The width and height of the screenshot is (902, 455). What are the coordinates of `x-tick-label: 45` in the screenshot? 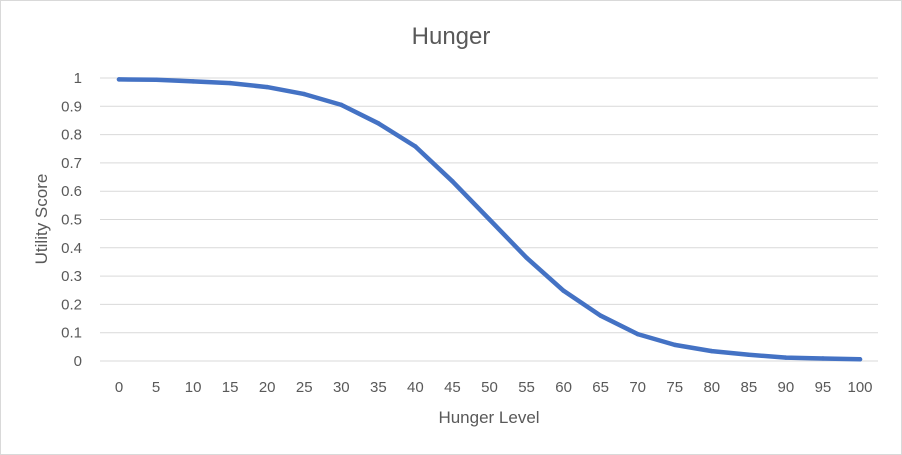 It's located at (452, 387).